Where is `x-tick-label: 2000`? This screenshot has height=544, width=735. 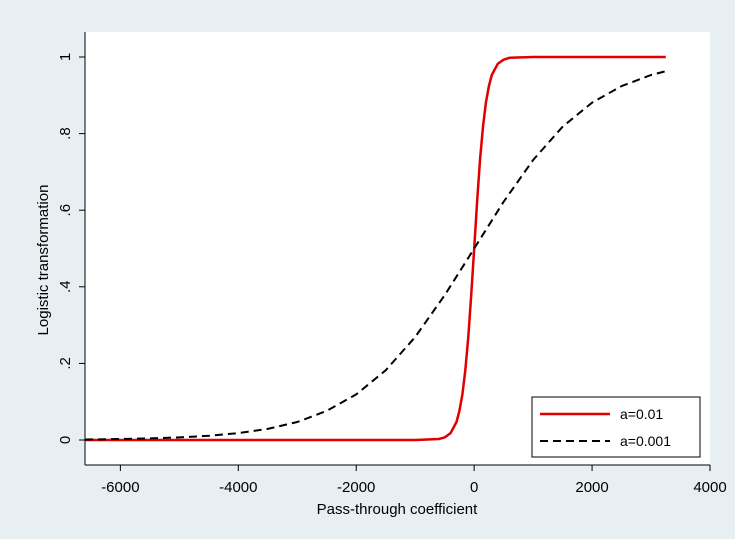
x-tick-label: 2000 is located at coordinates (591, 487).